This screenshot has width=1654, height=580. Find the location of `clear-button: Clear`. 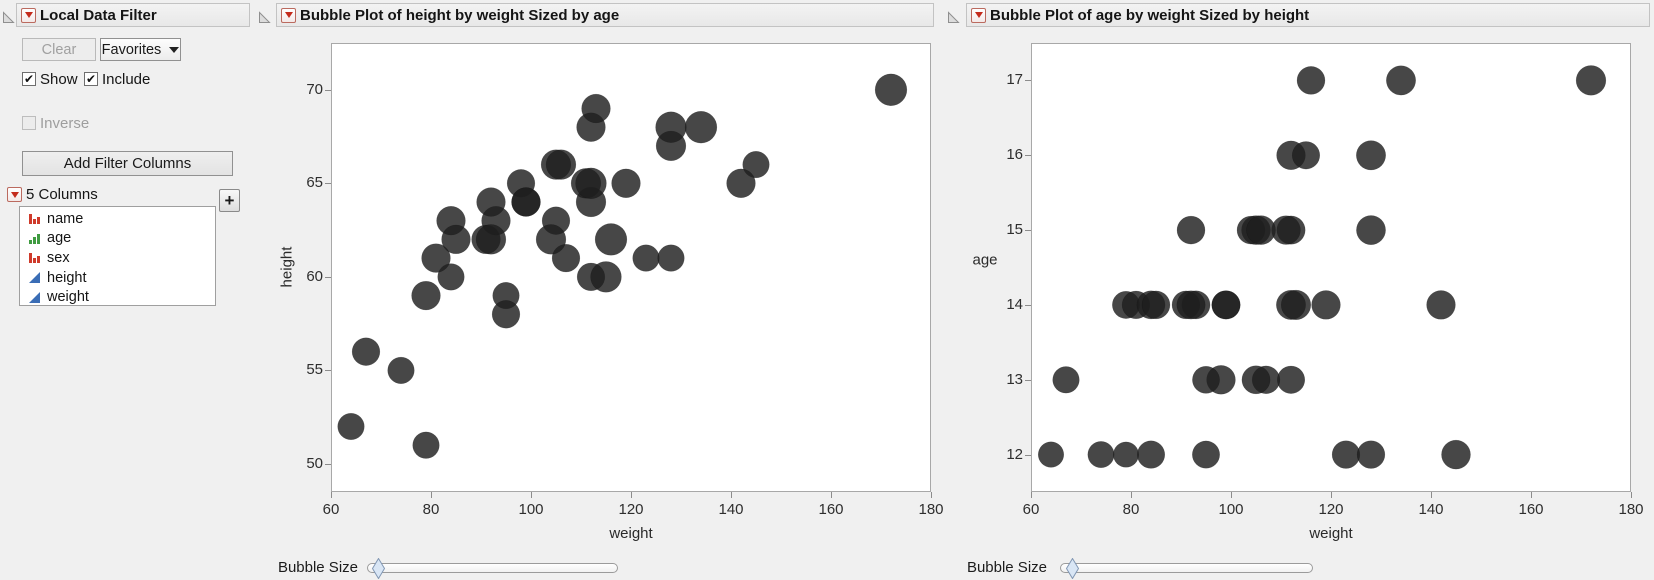

clear-button: Clear is located at coordinates (59, 49).